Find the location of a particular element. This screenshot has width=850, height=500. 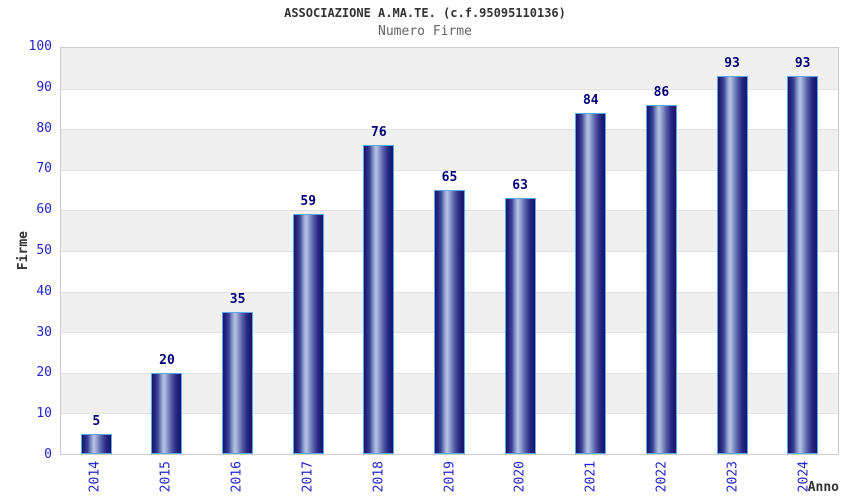

x-axis-tick-label: 2017 is located at coordinates (307, 478).